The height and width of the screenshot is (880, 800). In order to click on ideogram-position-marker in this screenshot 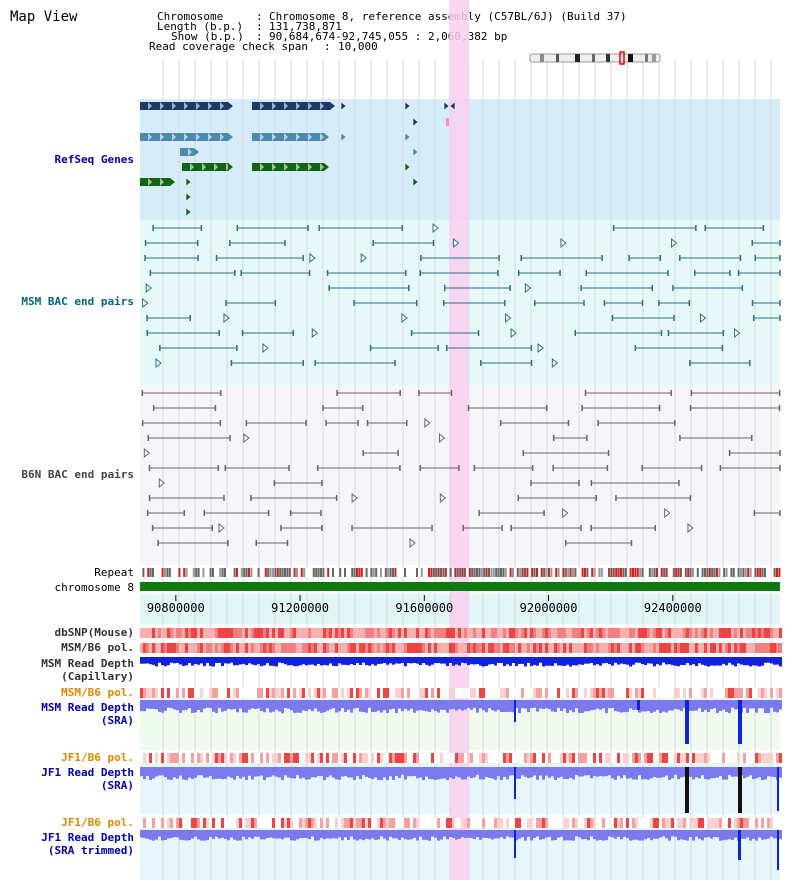, I will do `click(622, 58)`.